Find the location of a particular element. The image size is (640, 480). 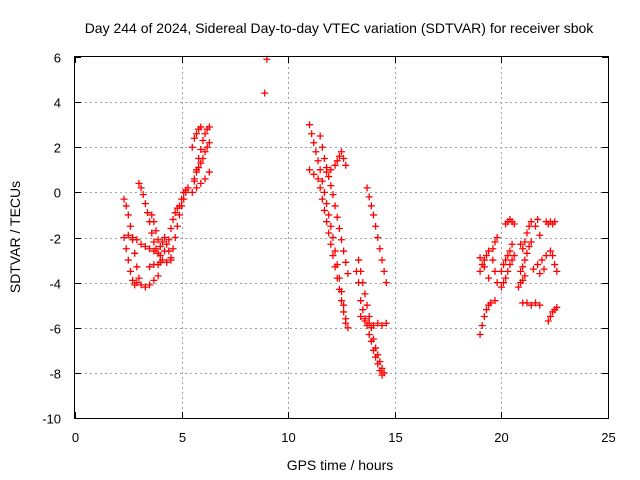

series-arc-u is located at coordinates (529, 290).